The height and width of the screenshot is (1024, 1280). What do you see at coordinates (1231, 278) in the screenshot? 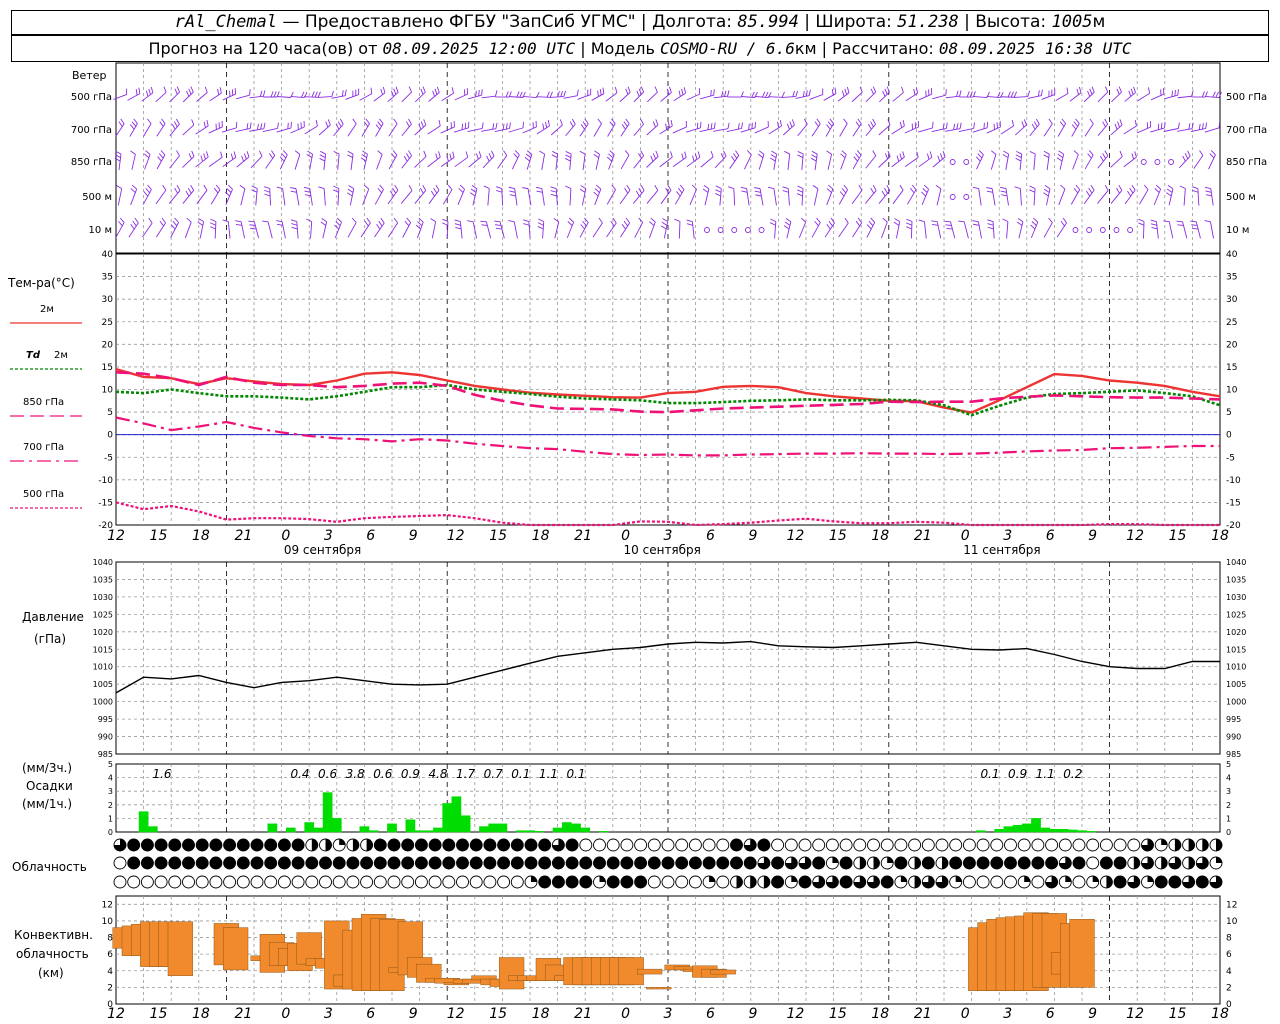
I see `temp-panel-ytick-right: 35` at bounding box center [1231, 278].